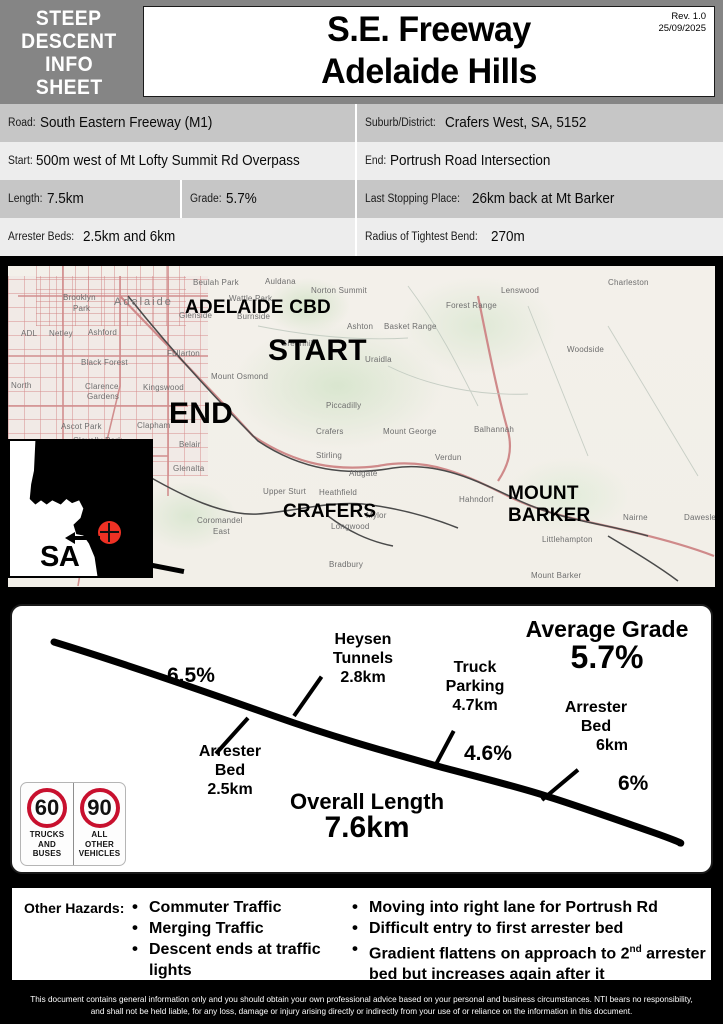 Image resolution: width=723 pixels, height=1024 pixels. I want to click on inset-arrow-icon, so click(82, 538).